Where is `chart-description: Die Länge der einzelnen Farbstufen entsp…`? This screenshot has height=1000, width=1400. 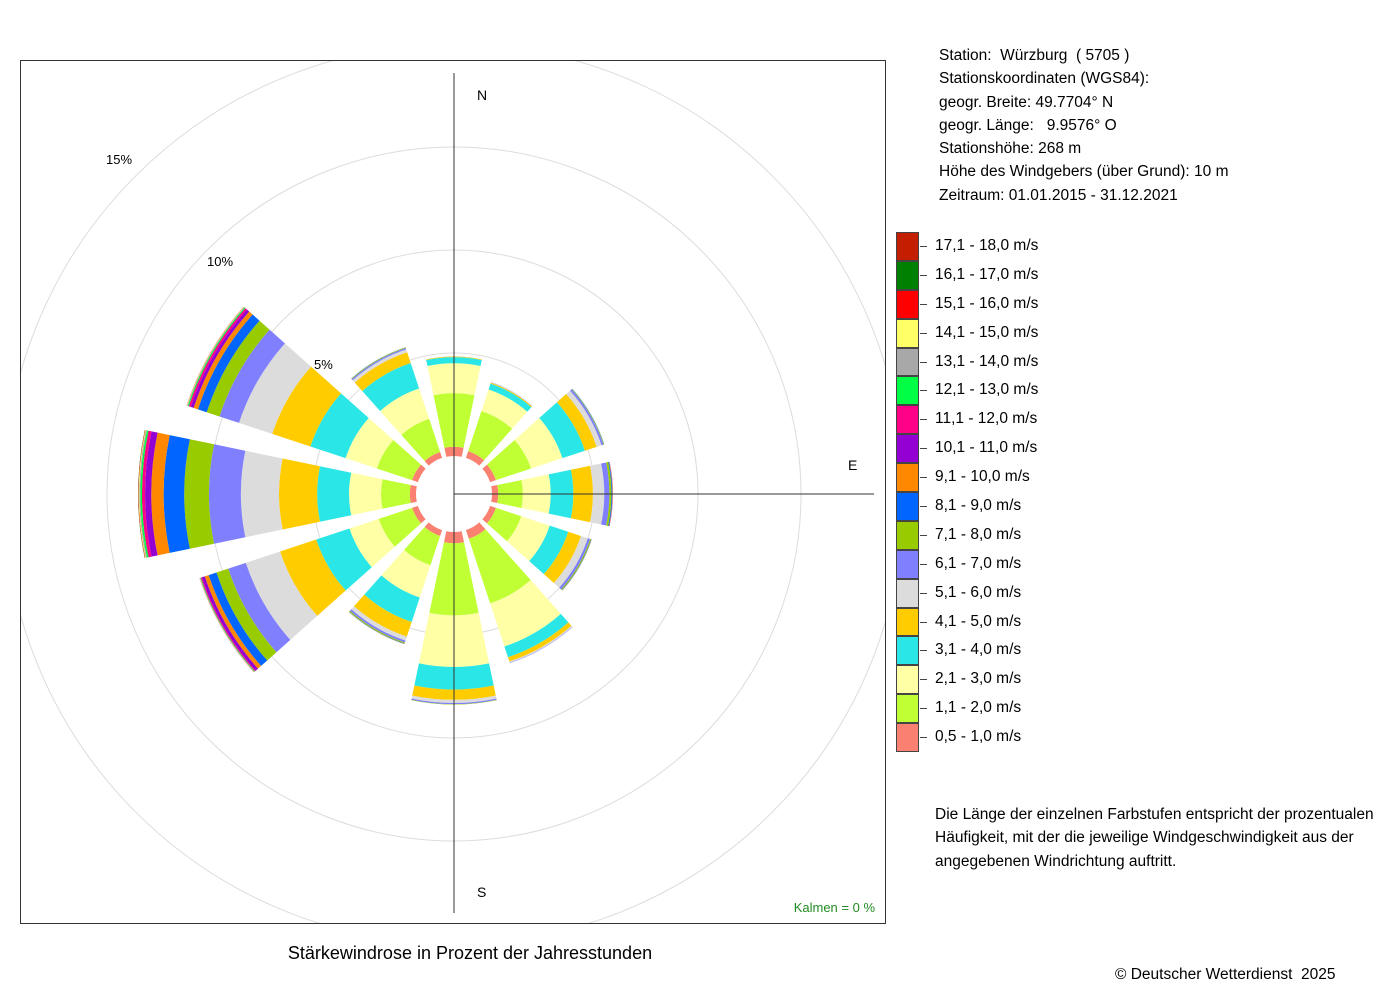
chart-description: Die Länge der einzelnen Farbstufen entsp… is located at coordinates (1154, 838).